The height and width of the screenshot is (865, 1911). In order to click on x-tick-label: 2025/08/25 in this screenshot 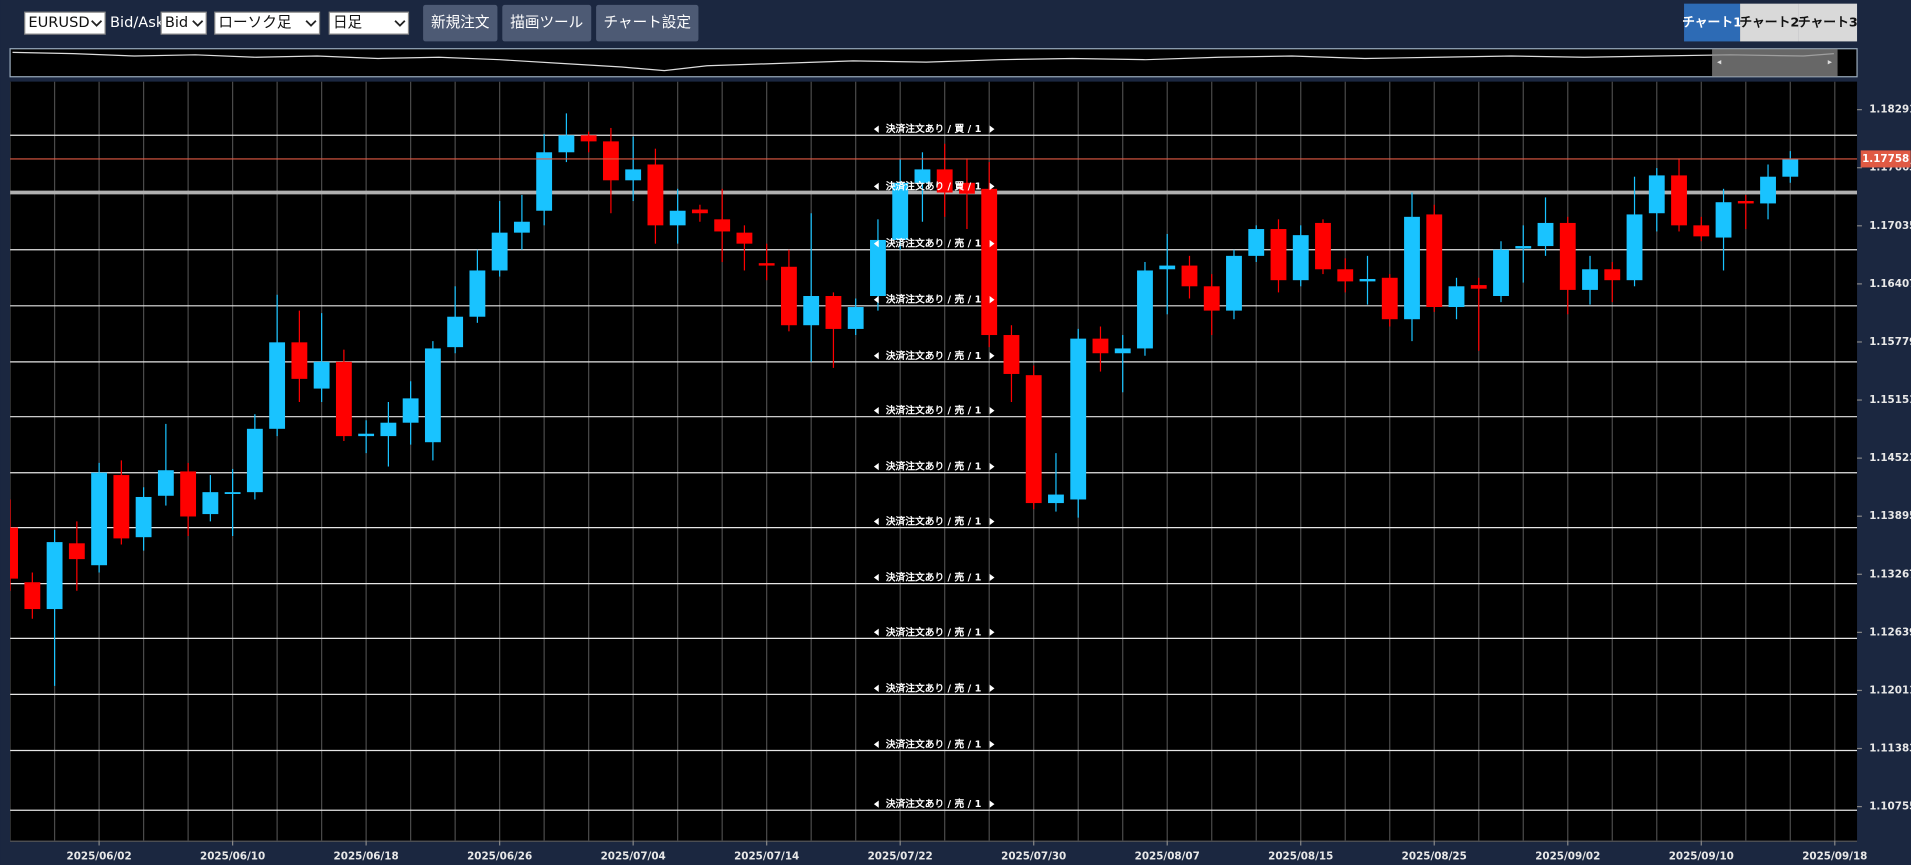, I will do `click(1434, 856)`.